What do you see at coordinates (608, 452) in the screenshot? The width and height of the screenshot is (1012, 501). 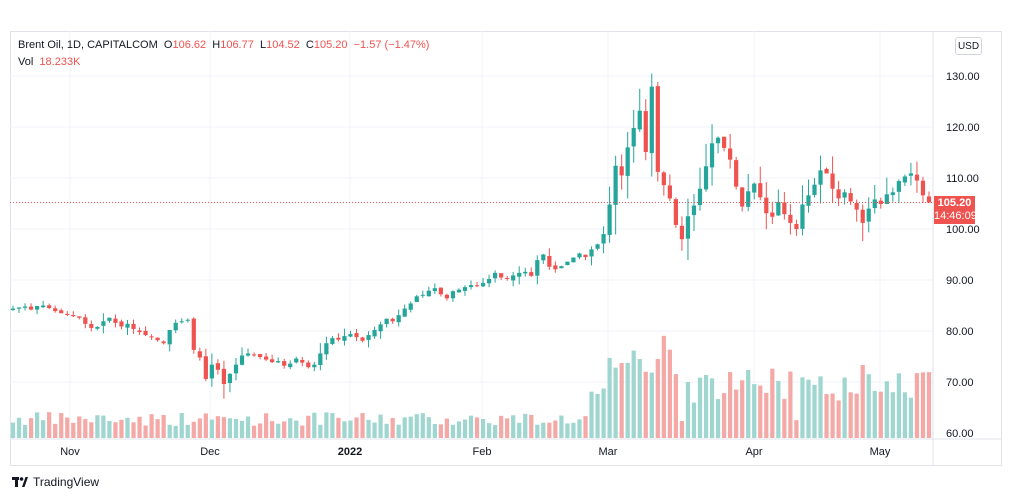 I see `x-tick-label: Mar` at bounding box center [608, 452].